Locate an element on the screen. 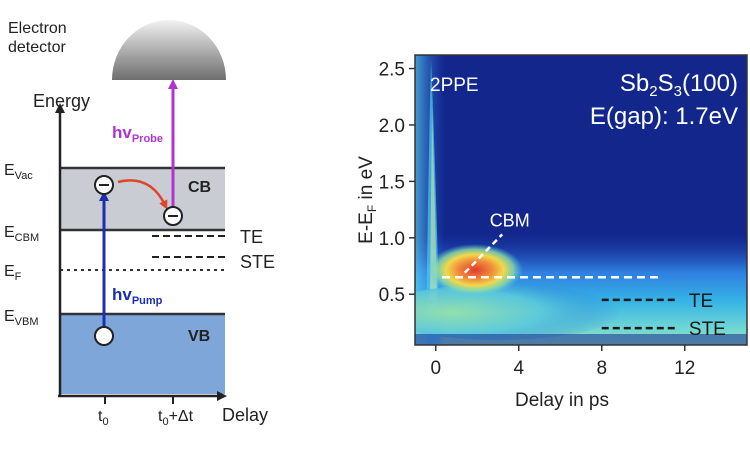  x-axis: 0 4 8 12 is located at coordinates (562, 362).